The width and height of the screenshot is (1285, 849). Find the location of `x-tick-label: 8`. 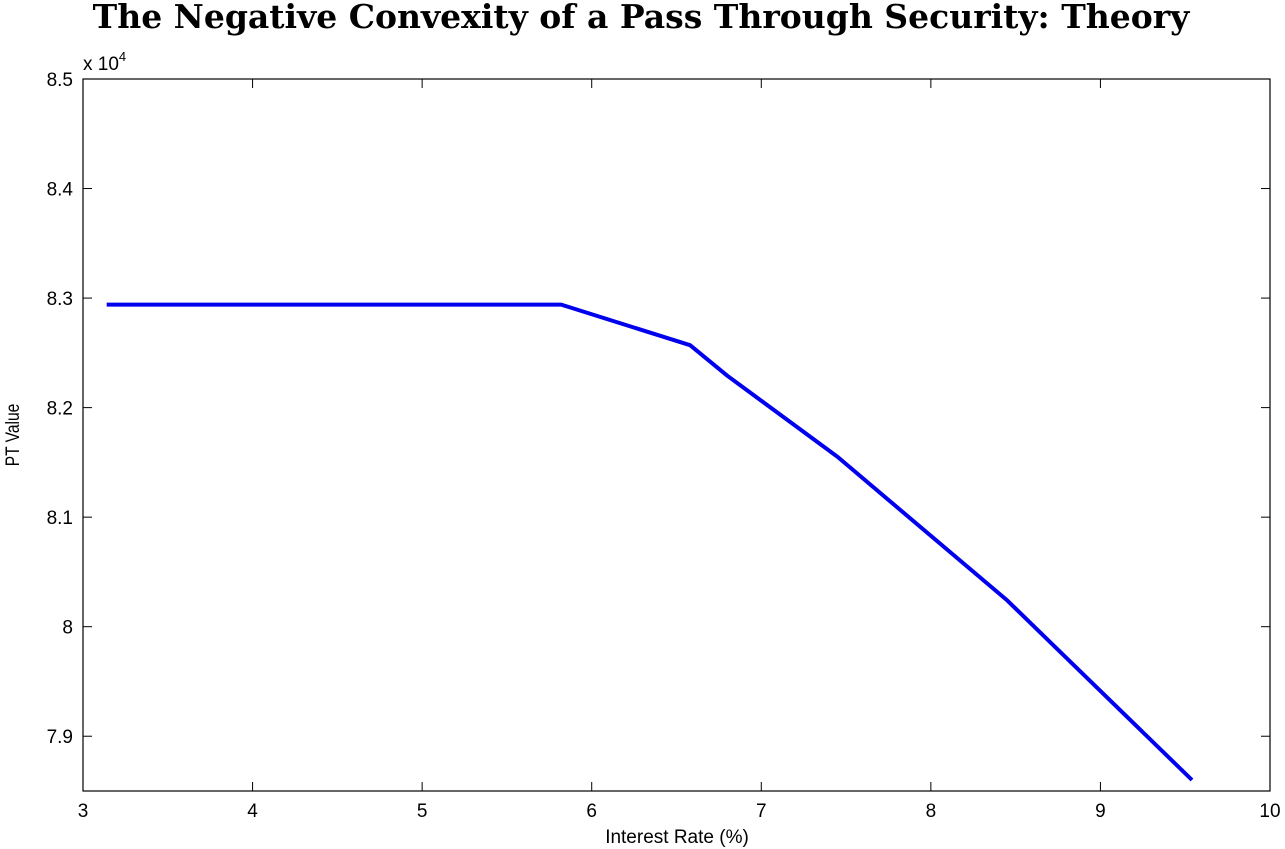

x-tick-label: 8 is located at coordinates (931, 811).